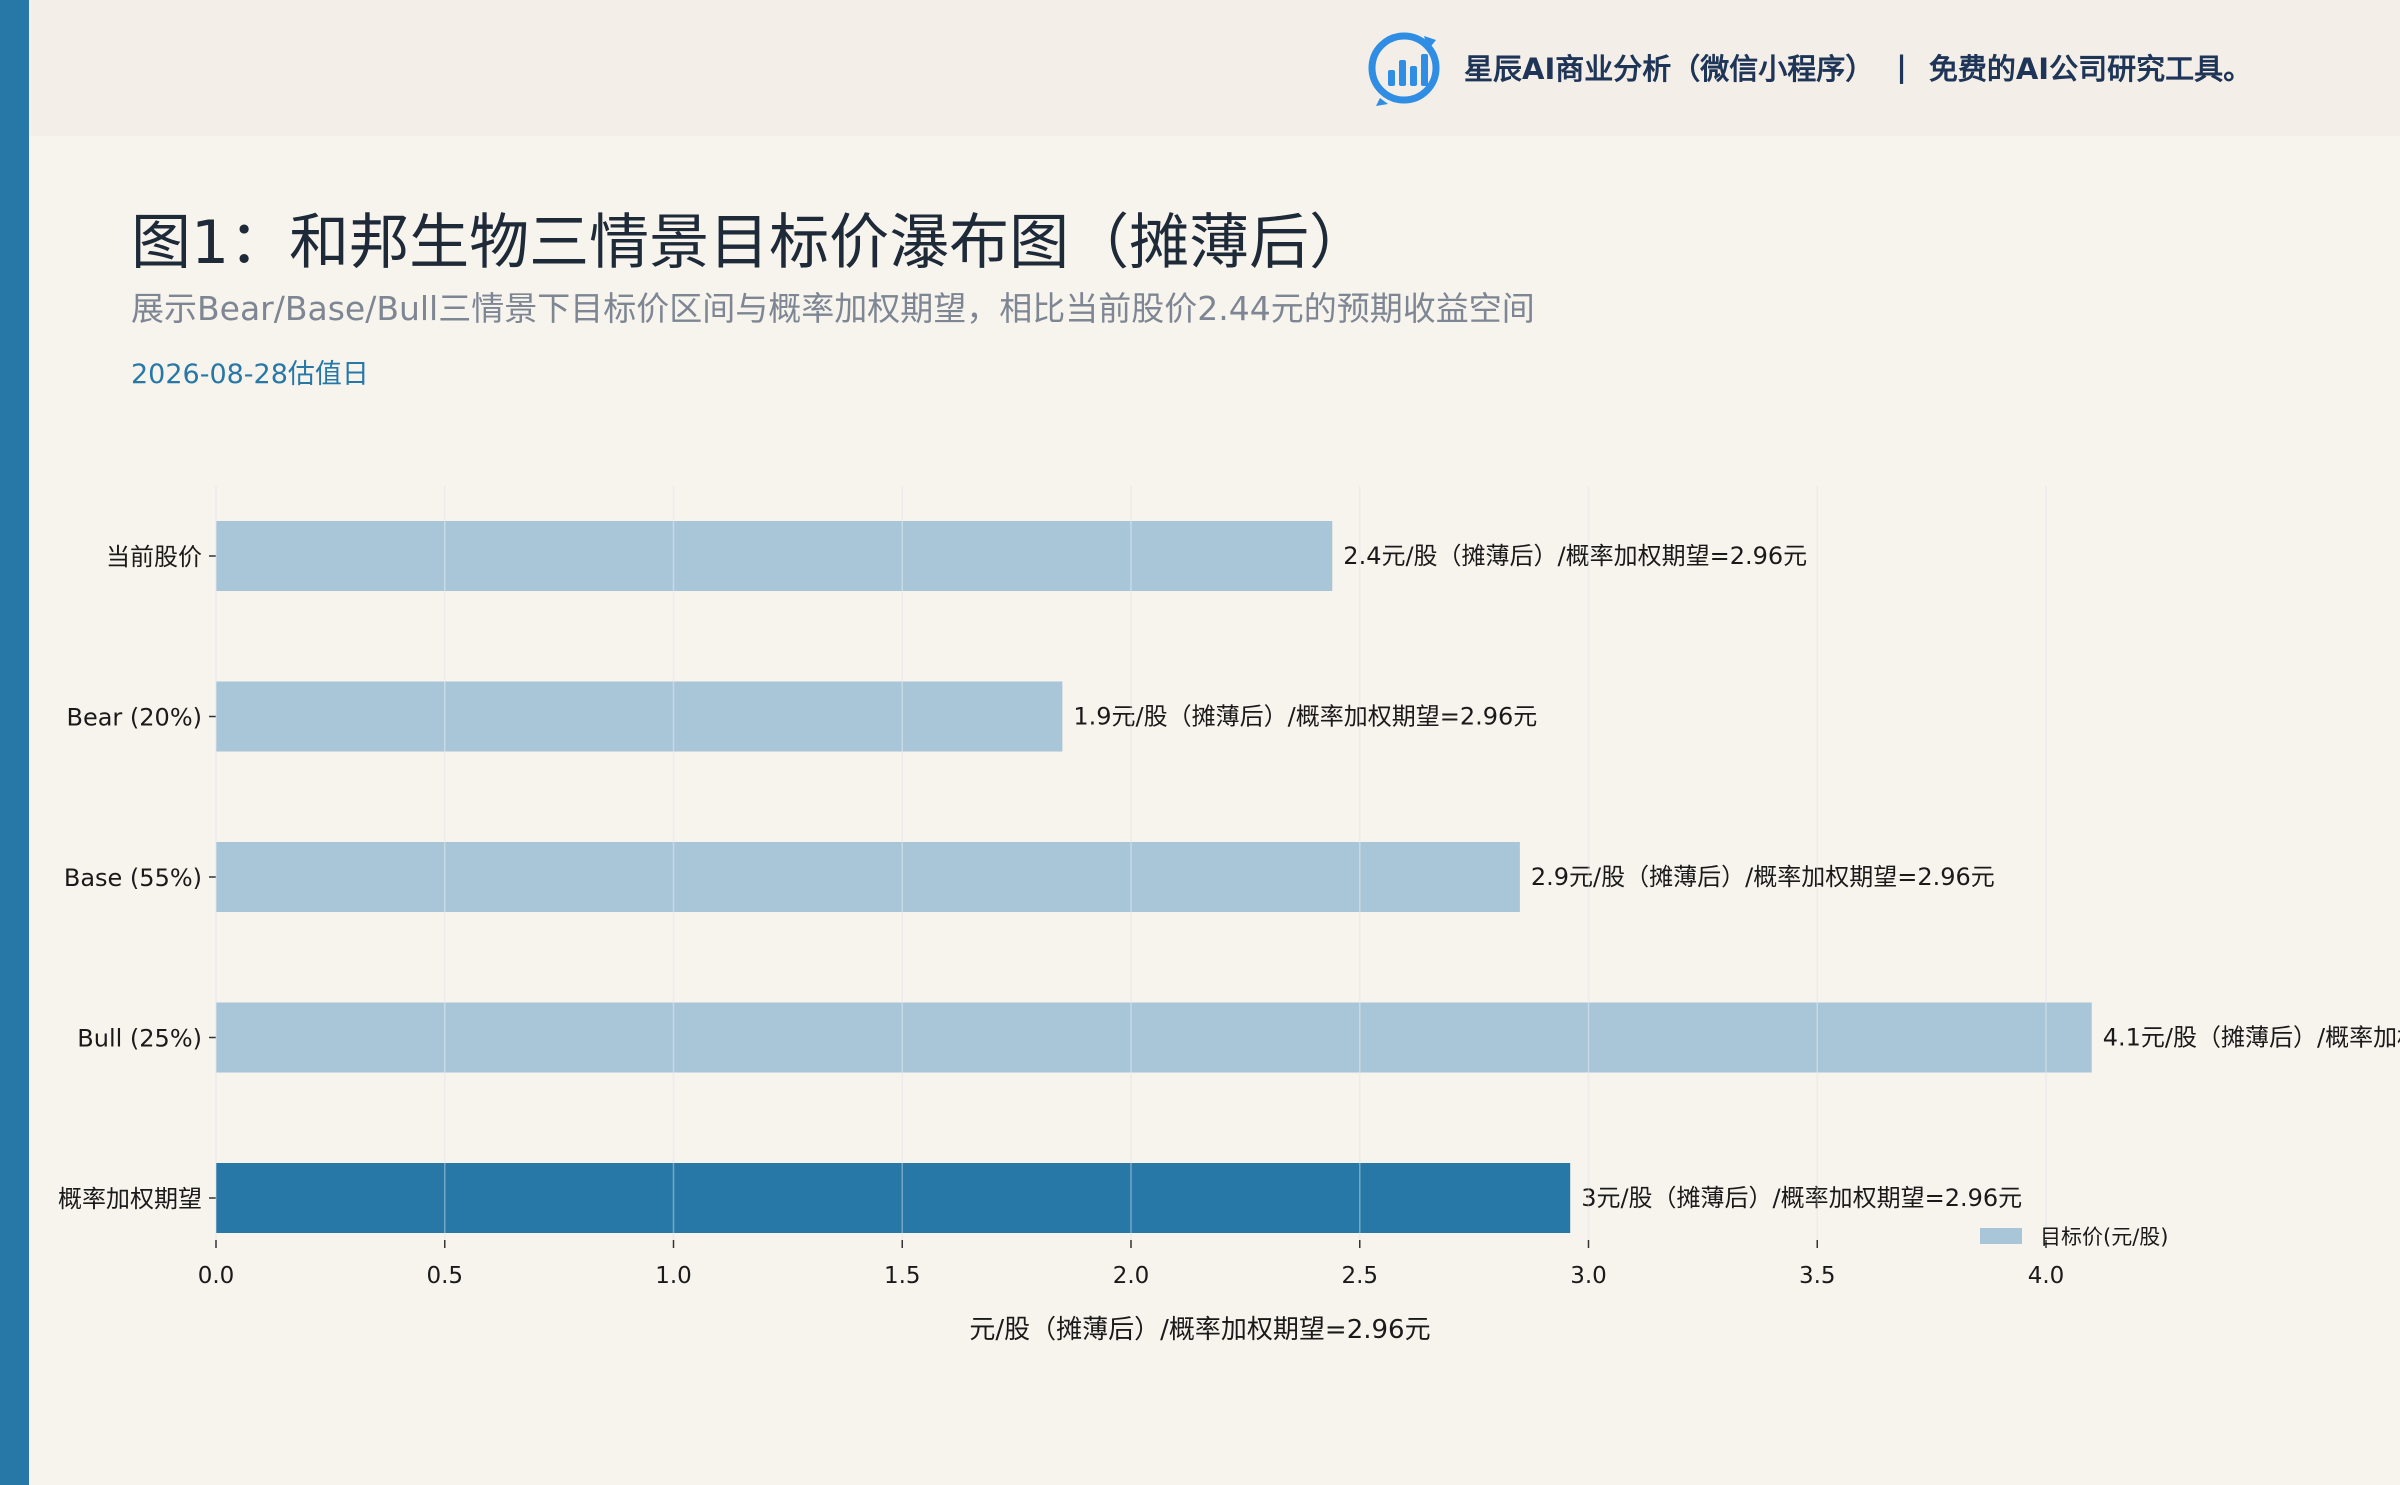 The width and height of the screenshot is (2400, 1485). What do you see at coordinates (902, 1276) in the screenshot?
I see `x-tick-label: 1.5` at bounding box center [902, 1276].